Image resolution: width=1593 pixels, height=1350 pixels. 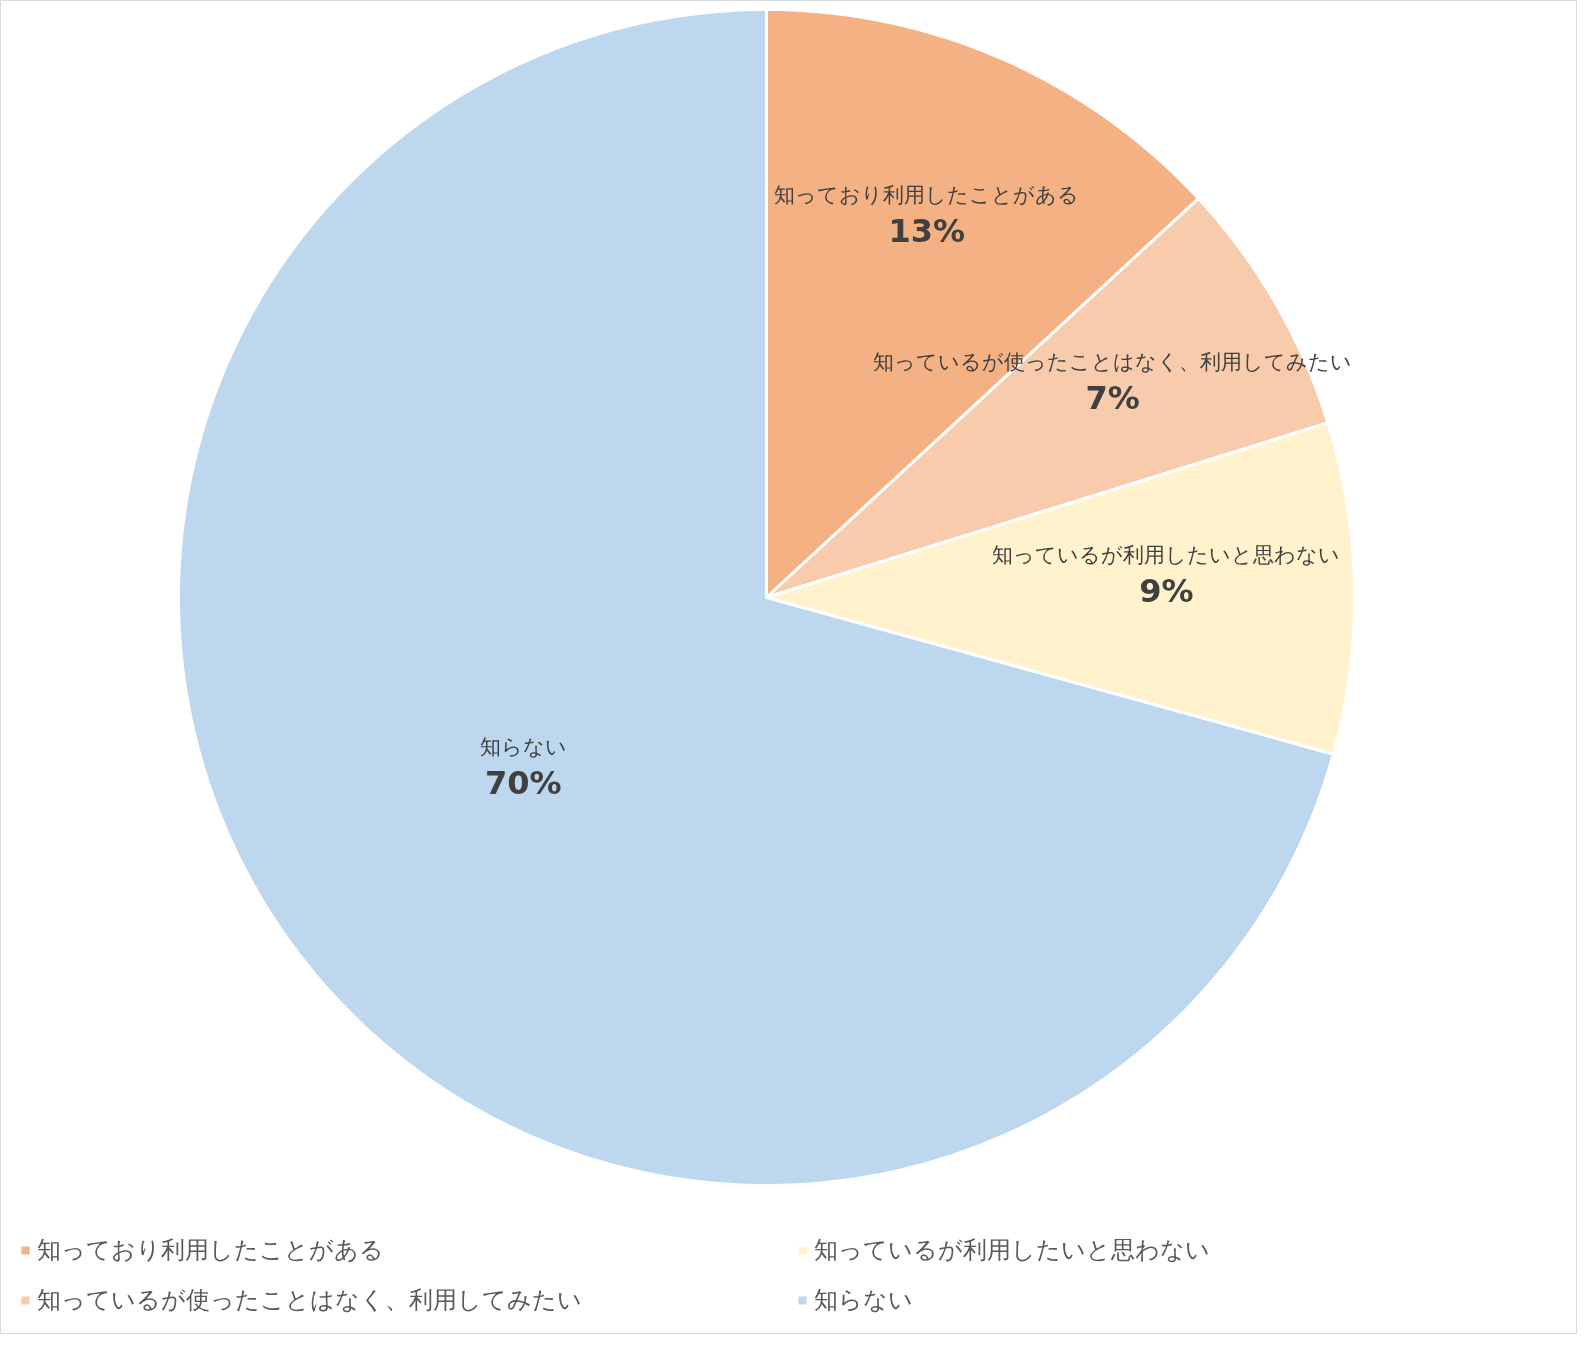 I want to click on slice-label: 知っているが利用したいと思わない, so click(x=1166, y=555).